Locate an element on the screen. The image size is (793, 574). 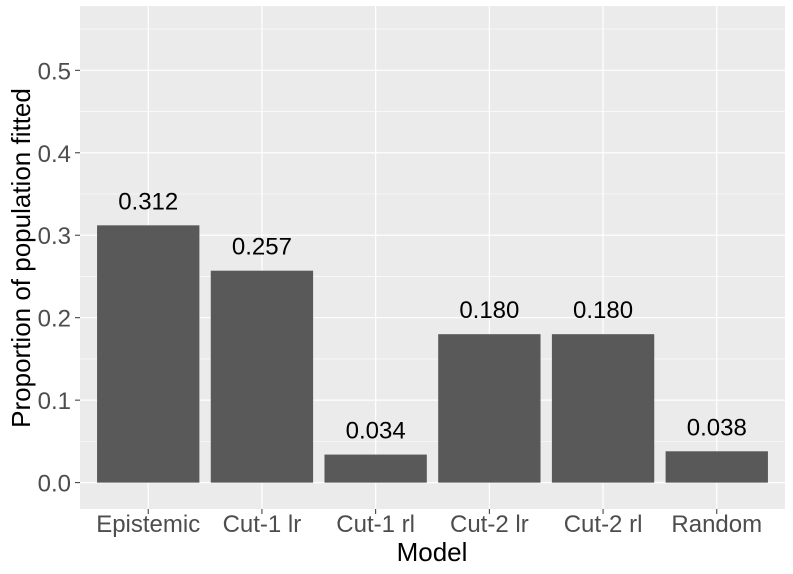
y-tick-label: 0.3 is located at coordinates (54, 236).